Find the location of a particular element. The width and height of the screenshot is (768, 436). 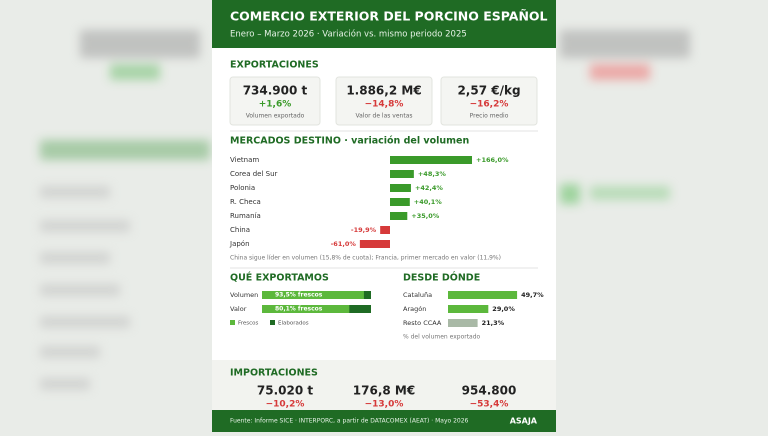

card-value: 2,57 €/kg is located at coordinates (488, 91).